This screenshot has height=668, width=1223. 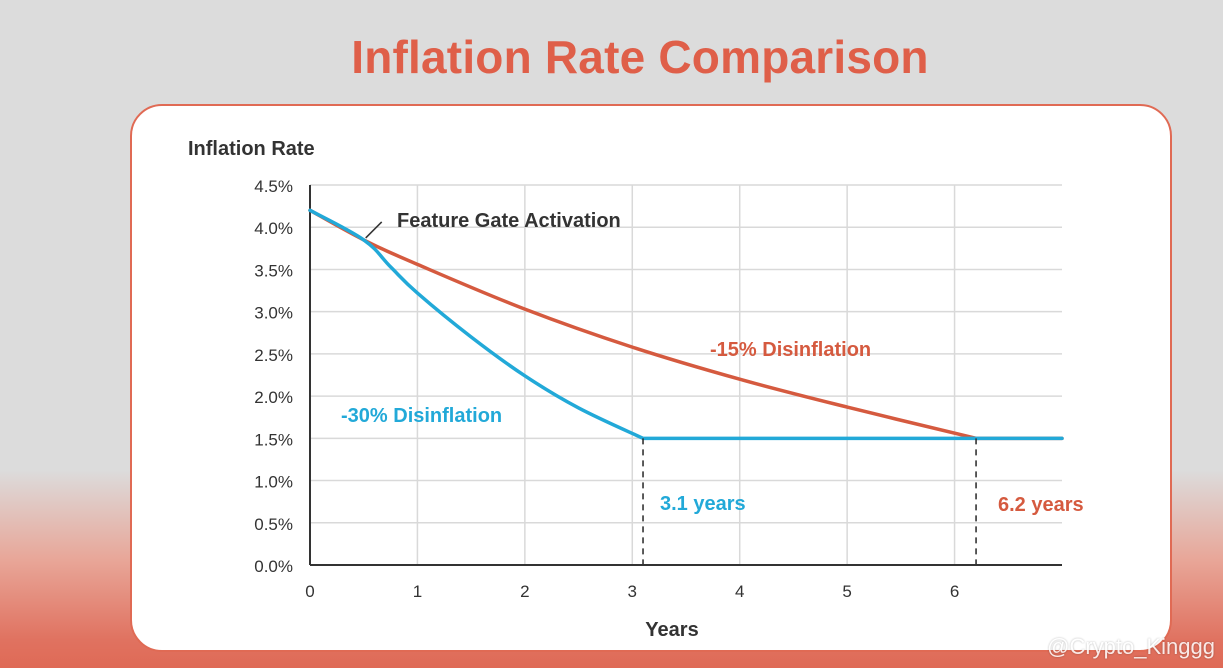 I want to click on y-tick-label: 0.0%, so click(x=273, y=566).